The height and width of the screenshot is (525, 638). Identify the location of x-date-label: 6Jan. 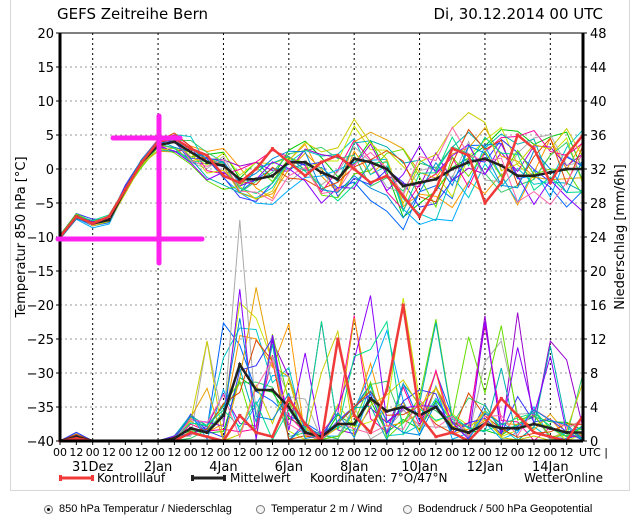
(289, 467).